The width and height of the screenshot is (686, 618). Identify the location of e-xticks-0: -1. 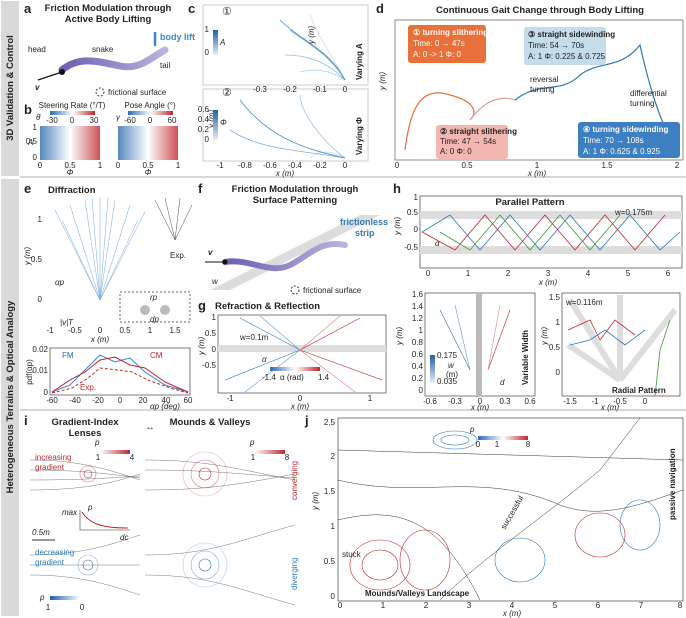
(50, 330).